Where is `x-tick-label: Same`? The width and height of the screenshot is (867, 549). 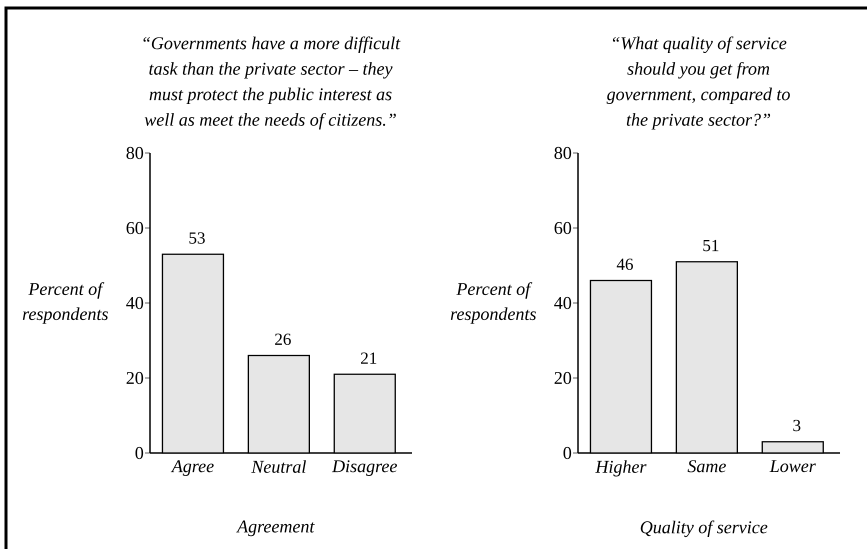
x-tick-label: Same is located at coordinates (707, 466).